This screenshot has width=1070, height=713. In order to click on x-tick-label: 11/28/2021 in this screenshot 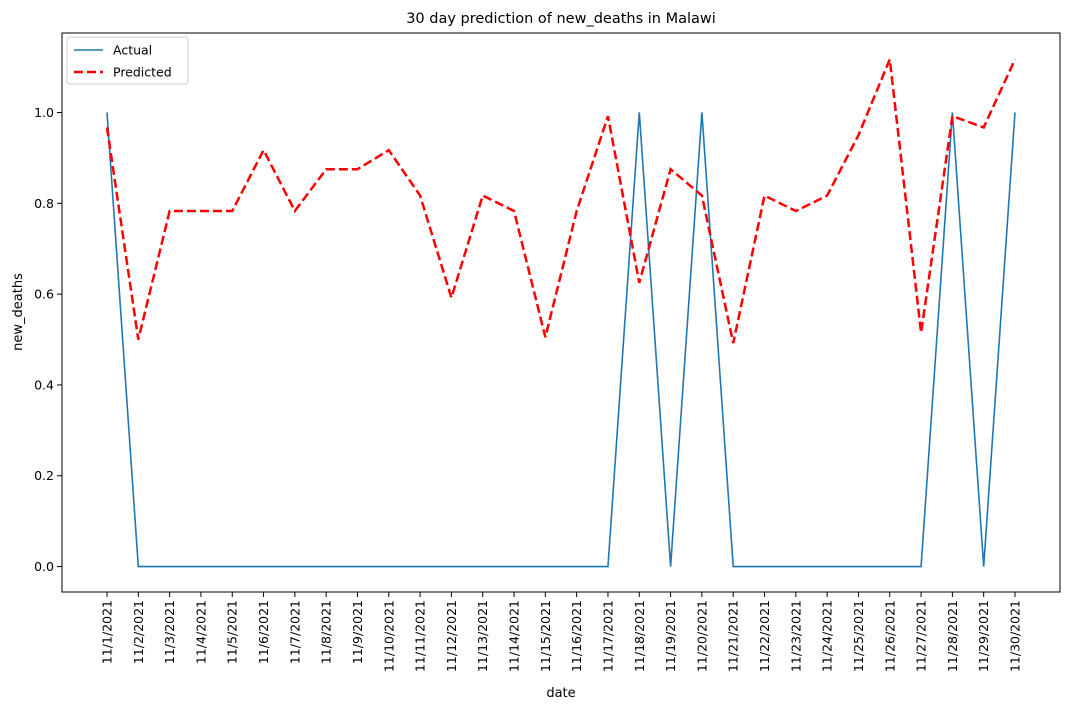, I will do `click(952, 636)`.